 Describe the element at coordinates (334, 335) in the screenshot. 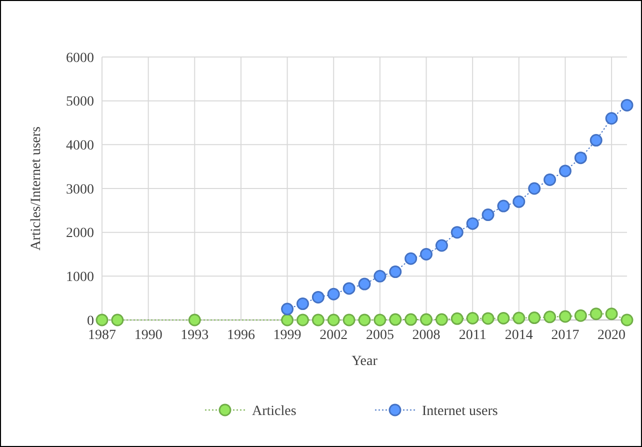

I see `x-tick-label: 2002` at that location.